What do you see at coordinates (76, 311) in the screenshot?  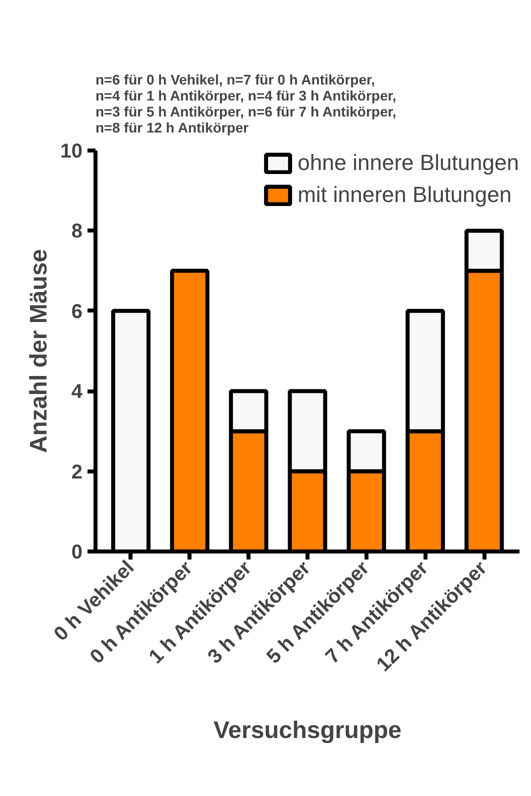 I see `y-tick-label: 6` at bounding box center [76, 311].